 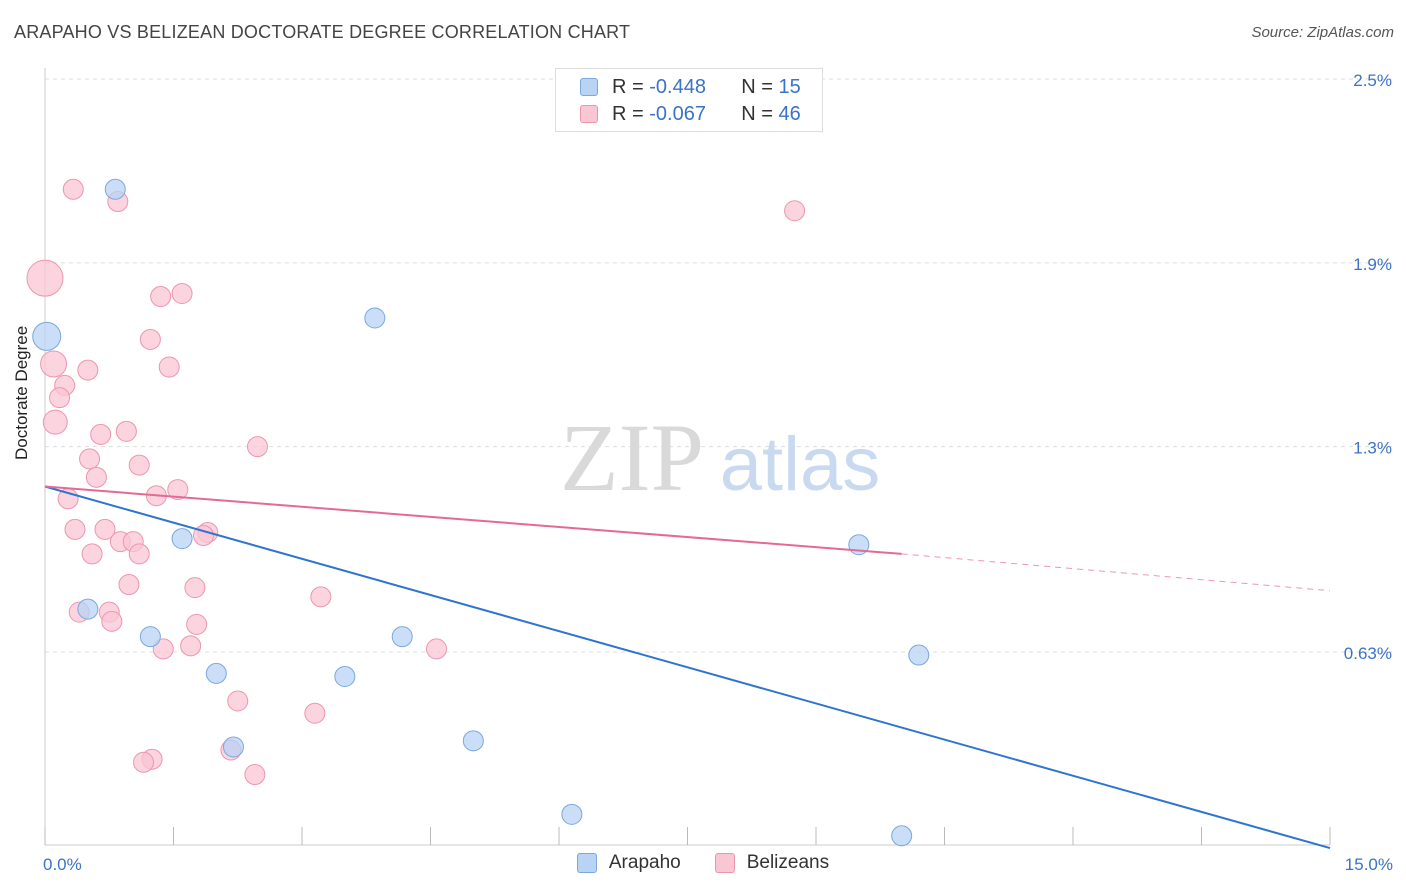 I want to click on legend-item-arapaho: Arapaho, so click(x=628, y=863).